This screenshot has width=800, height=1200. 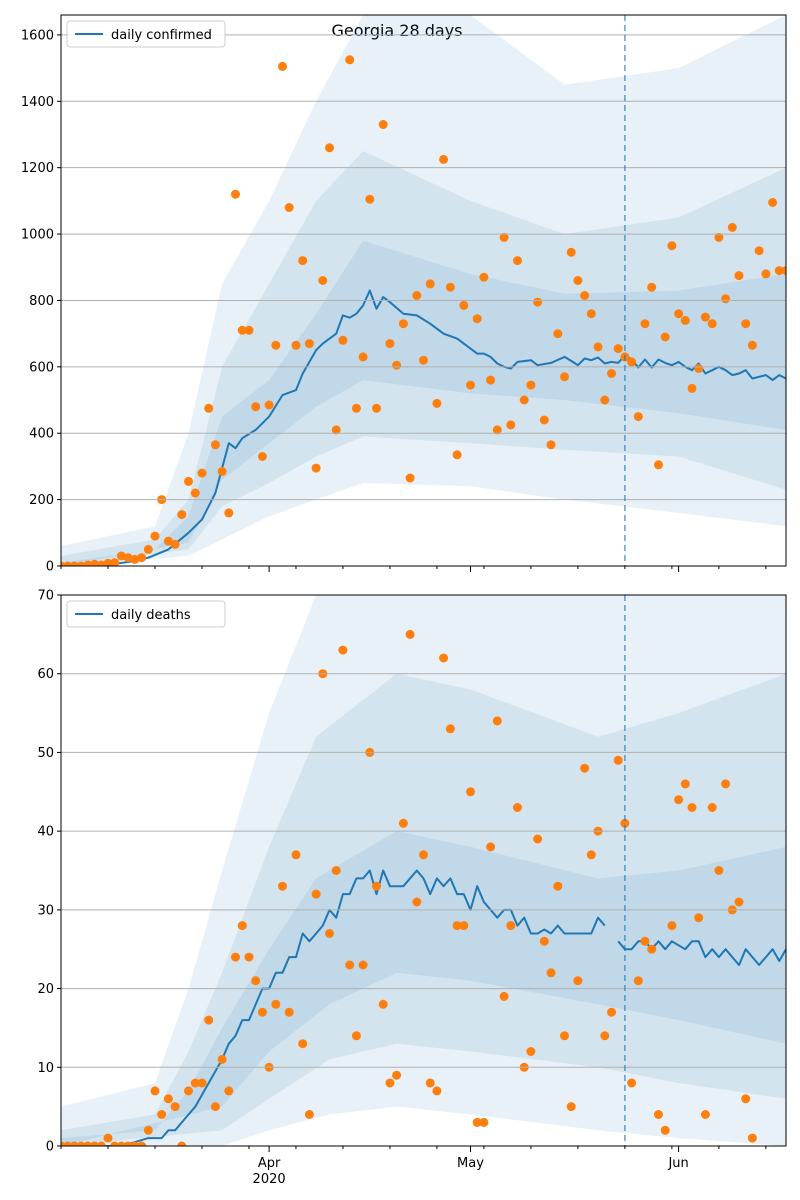 What do you see at coordinates (151, 615) in the screenshot?
I see `legend-label: daily deaths` at bounding box center [151, 615].